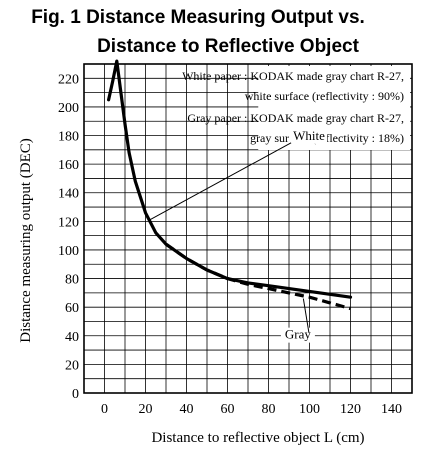 The image size is (436, 455). I want to click on annotation-white-bg, so click(308, 136).